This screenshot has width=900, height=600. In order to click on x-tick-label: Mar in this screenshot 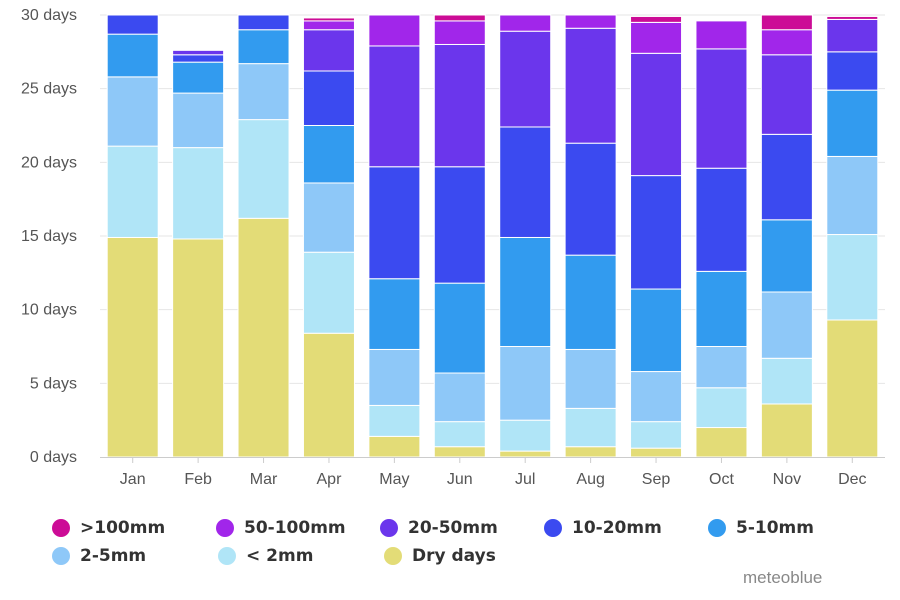, I will do `click(264, 479)`.